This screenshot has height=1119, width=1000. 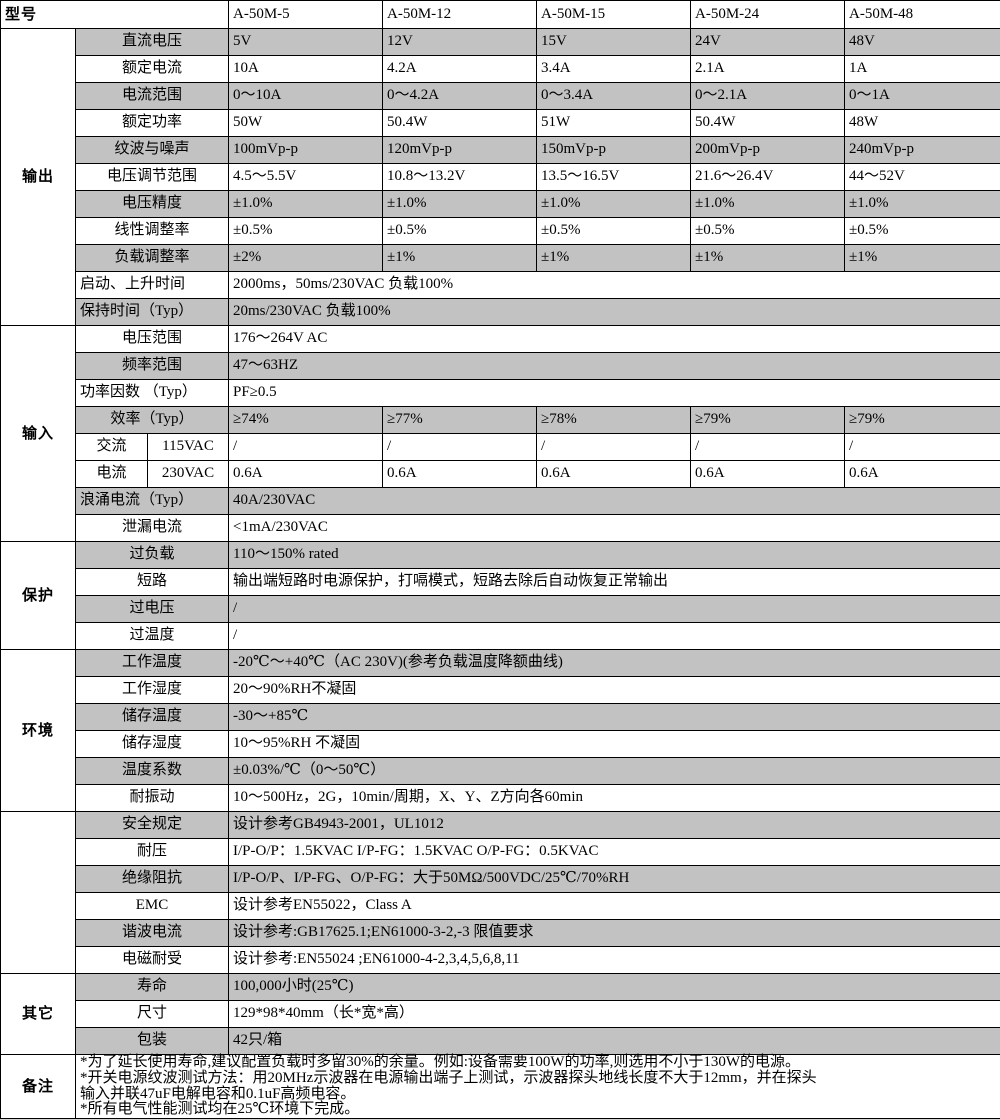 What do you see at coordinates (500, 744) in the screenshot?
I see `table-row: 储存湿度 10～95%RH 不凝固` at bounding box center [500, 744].